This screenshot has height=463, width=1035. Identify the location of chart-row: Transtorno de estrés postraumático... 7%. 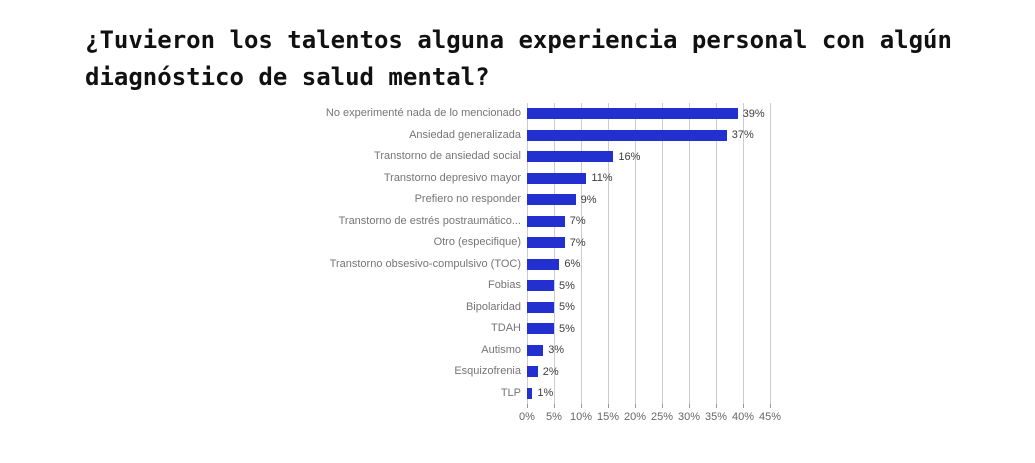
(565, 222).